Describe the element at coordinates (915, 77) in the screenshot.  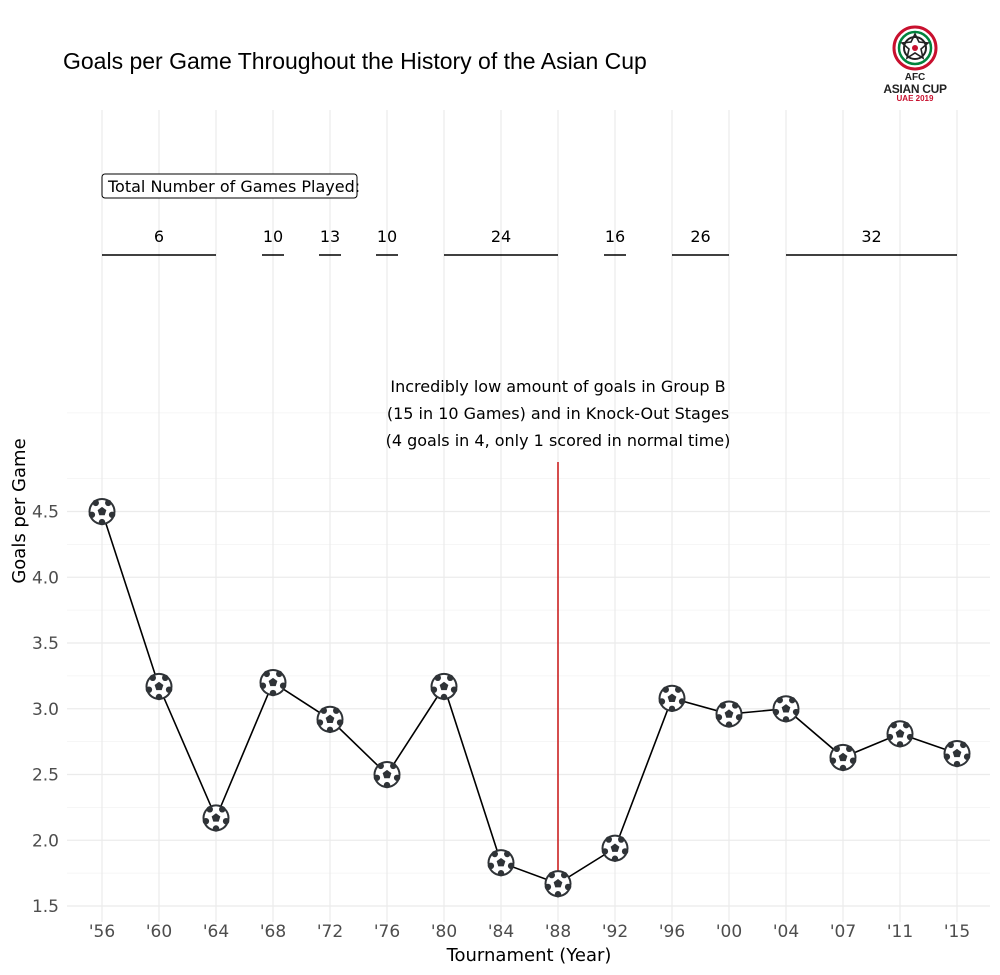
I see `logo-afc-text: AFC` at that location.